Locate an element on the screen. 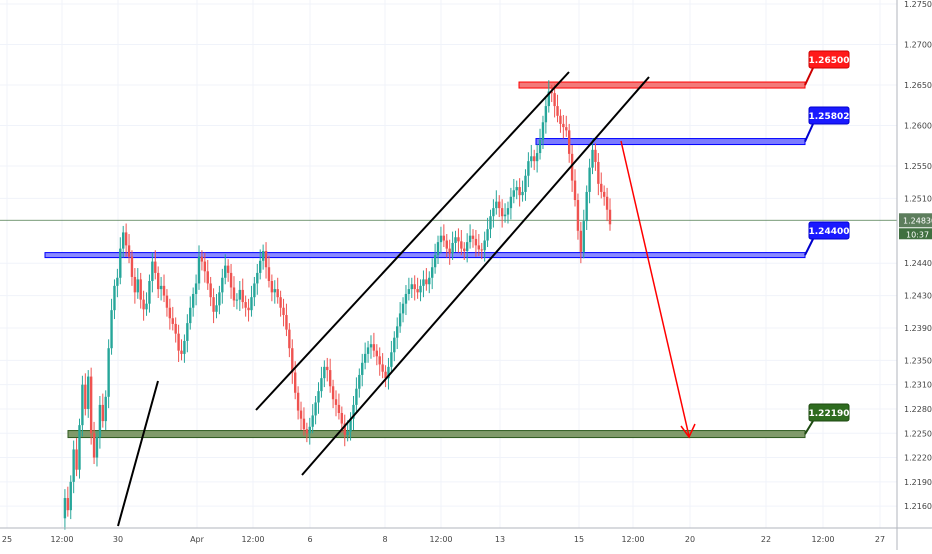 This screenshot has width=932, height=554. projection-arrow-line is located at coordinates (655, 288).